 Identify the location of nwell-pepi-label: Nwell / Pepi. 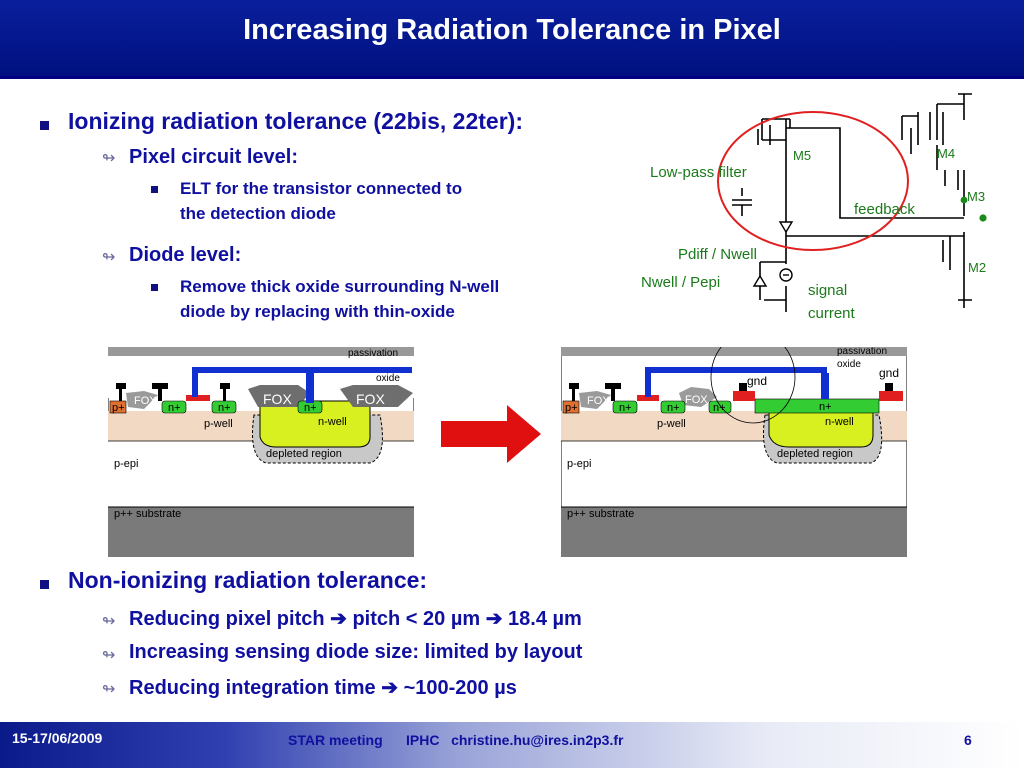
(680, 282).